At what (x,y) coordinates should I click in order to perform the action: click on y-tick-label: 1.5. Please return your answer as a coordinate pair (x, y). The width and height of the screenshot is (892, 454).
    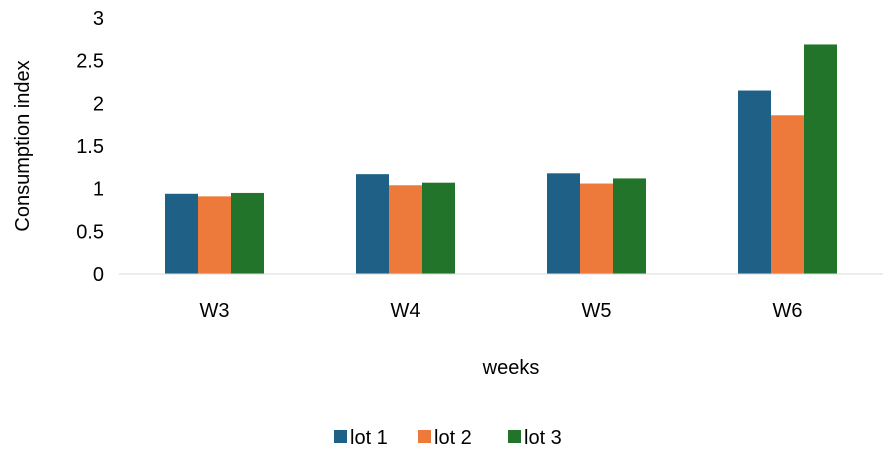
    Looking at the image, I should click on (90, 147).